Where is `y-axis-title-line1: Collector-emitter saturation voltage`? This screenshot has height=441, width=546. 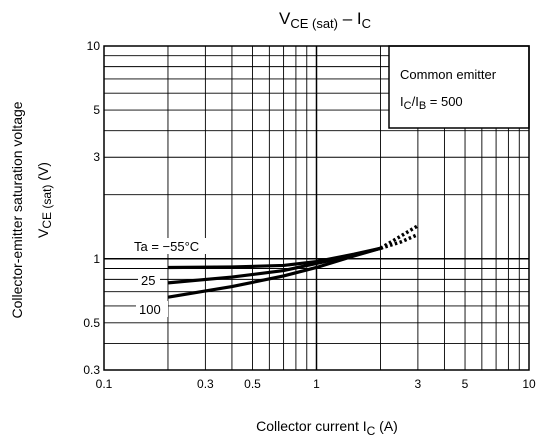
y-axis-title-line1: Collector-emitter saturation voltage is located at coordinates (17, 209).